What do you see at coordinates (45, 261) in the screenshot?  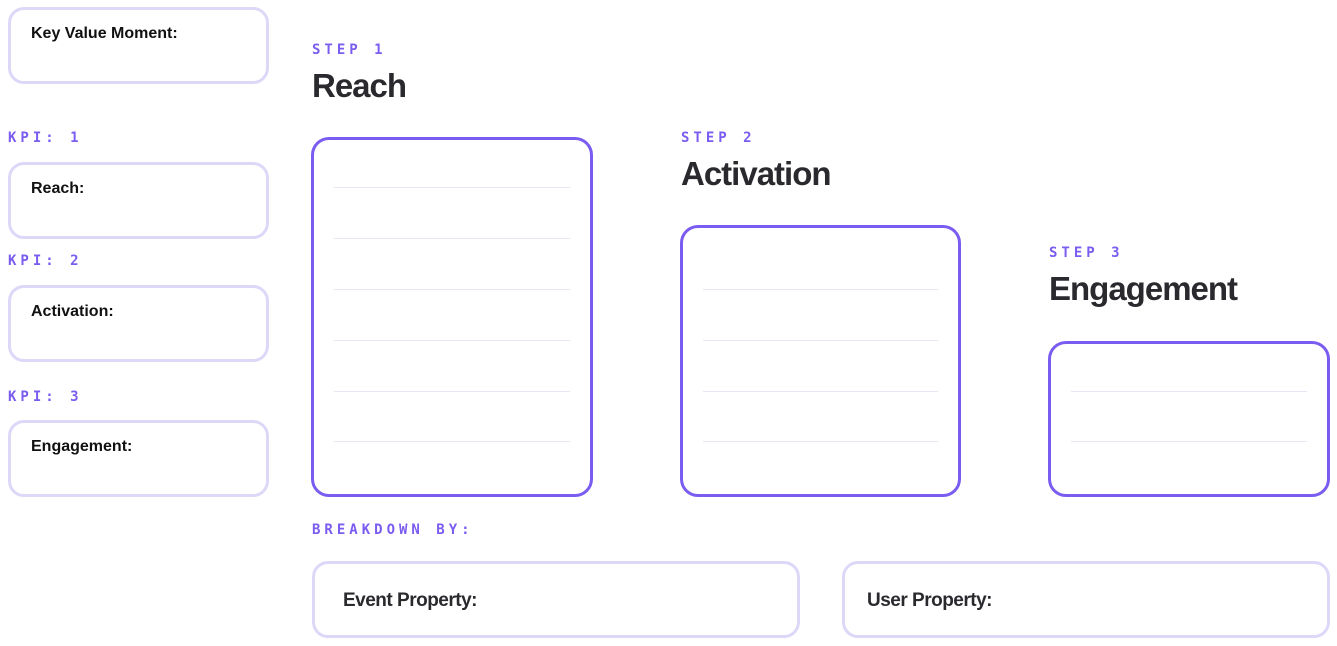 I see `kpi-2-label: KPI: 2` at bounding box center [45, 261].